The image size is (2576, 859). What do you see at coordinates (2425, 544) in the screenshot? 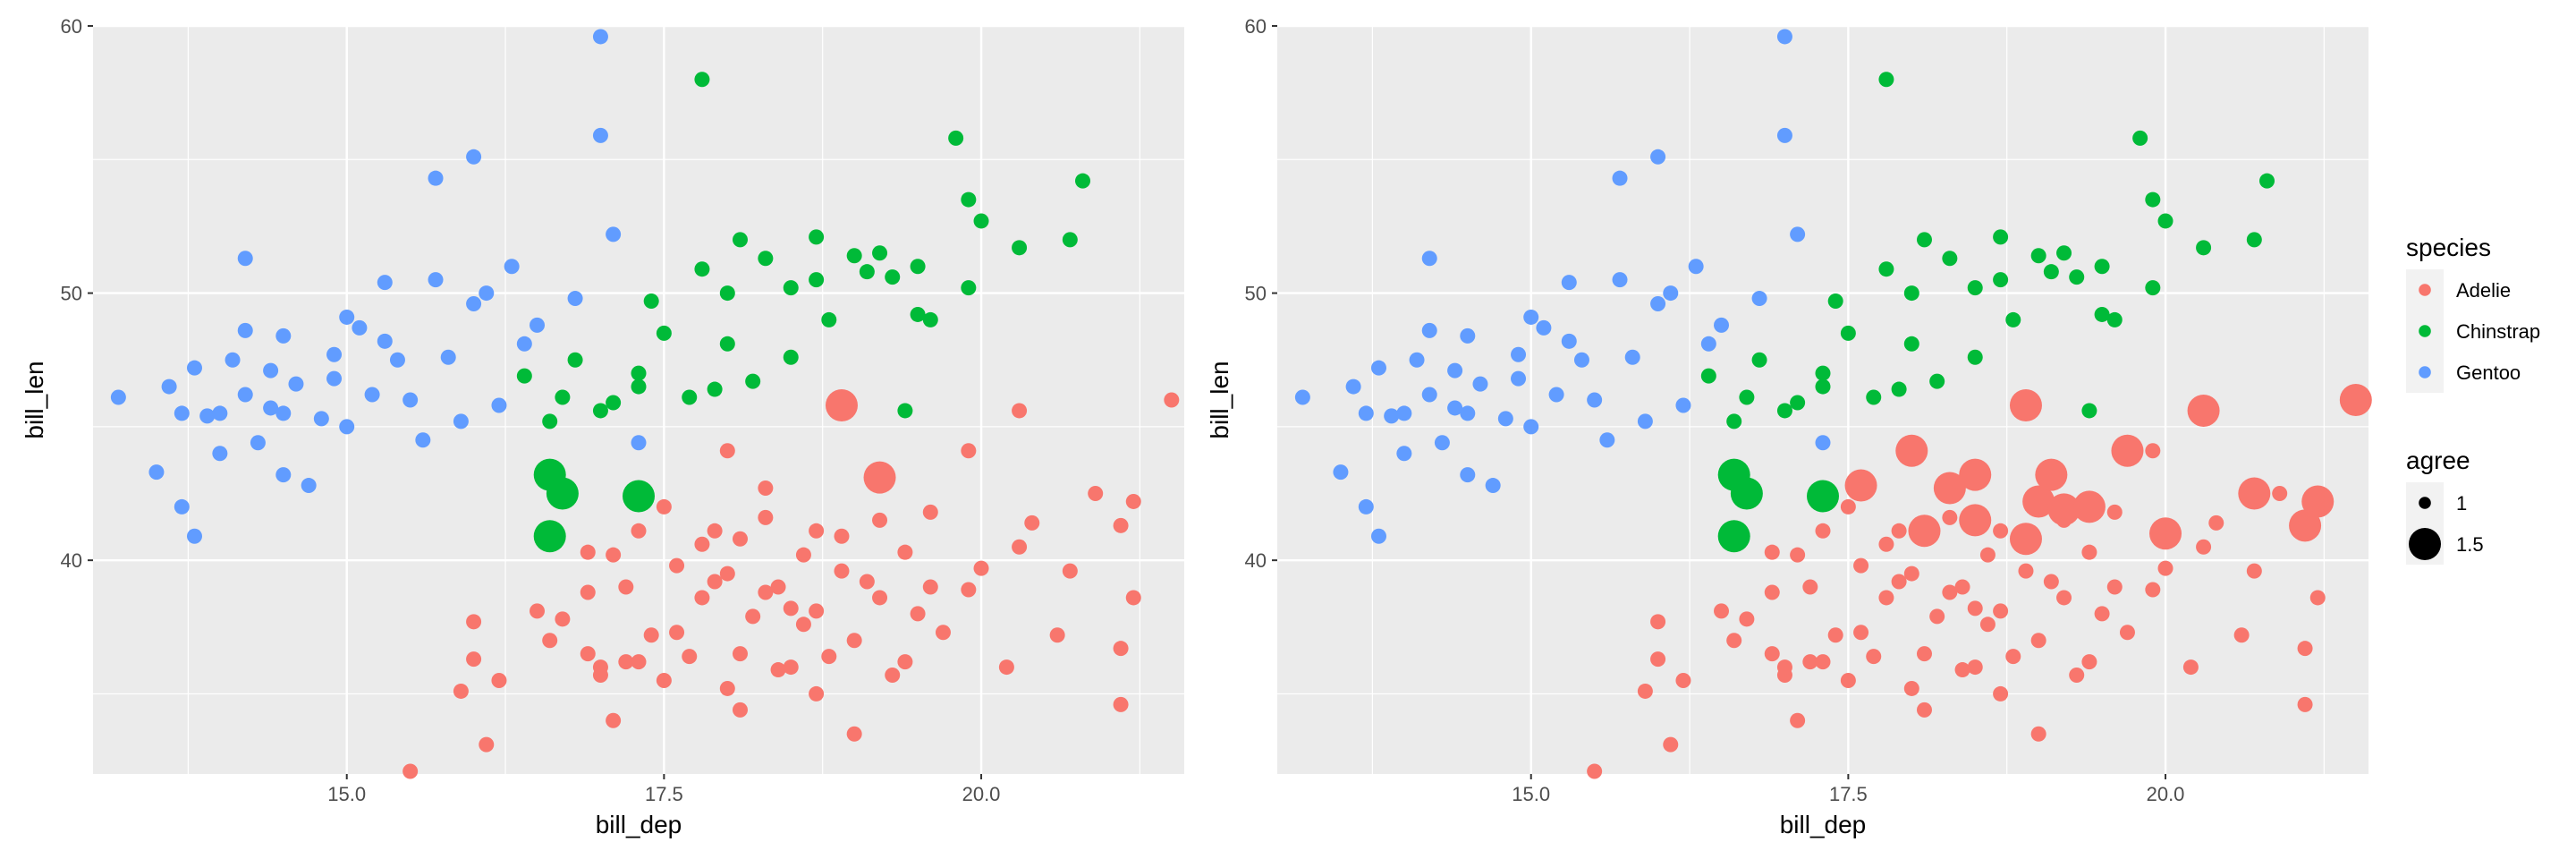
I see `legend-size-key` at bounding box center [2425, 544].